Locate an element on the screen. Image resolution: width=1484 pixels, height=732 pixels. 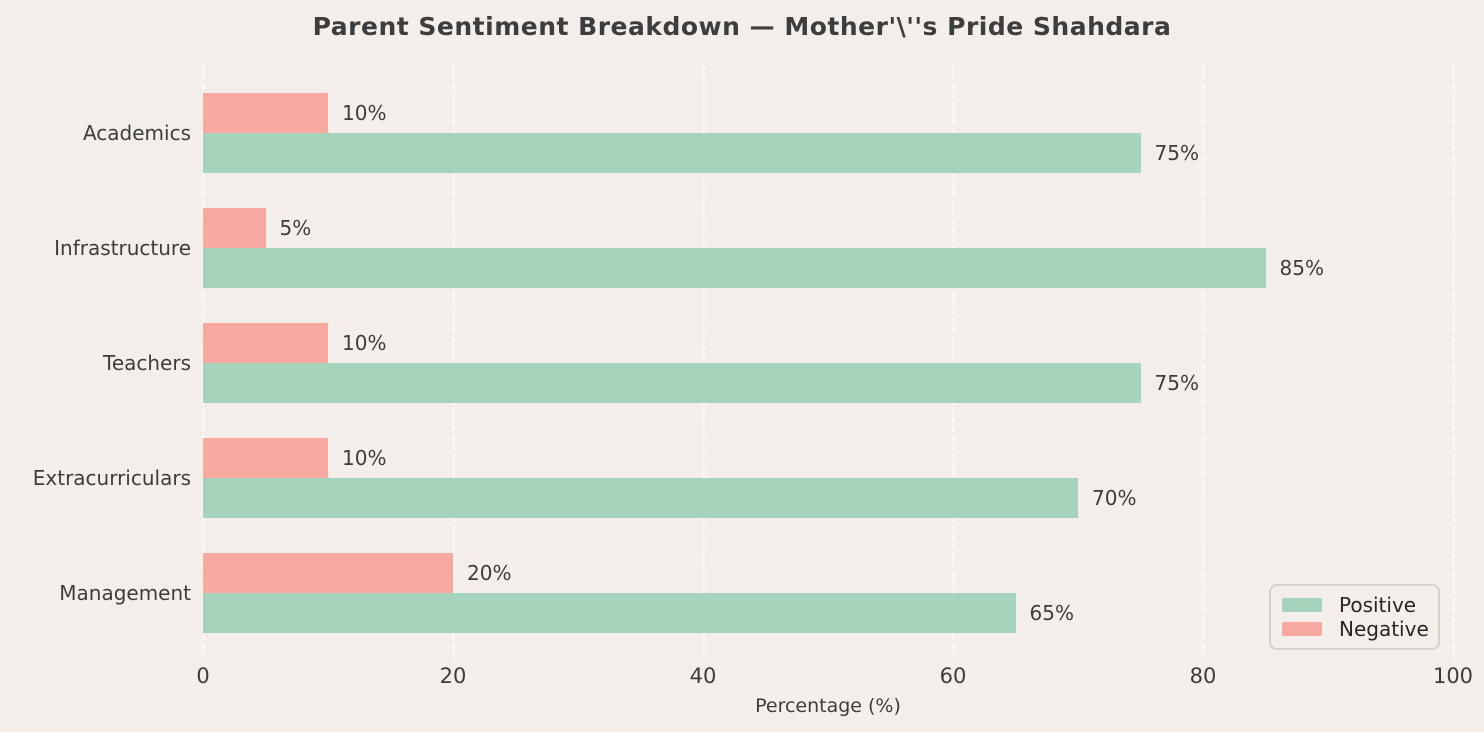
x-tick-label: 60 is located at coordinates (953, 676).